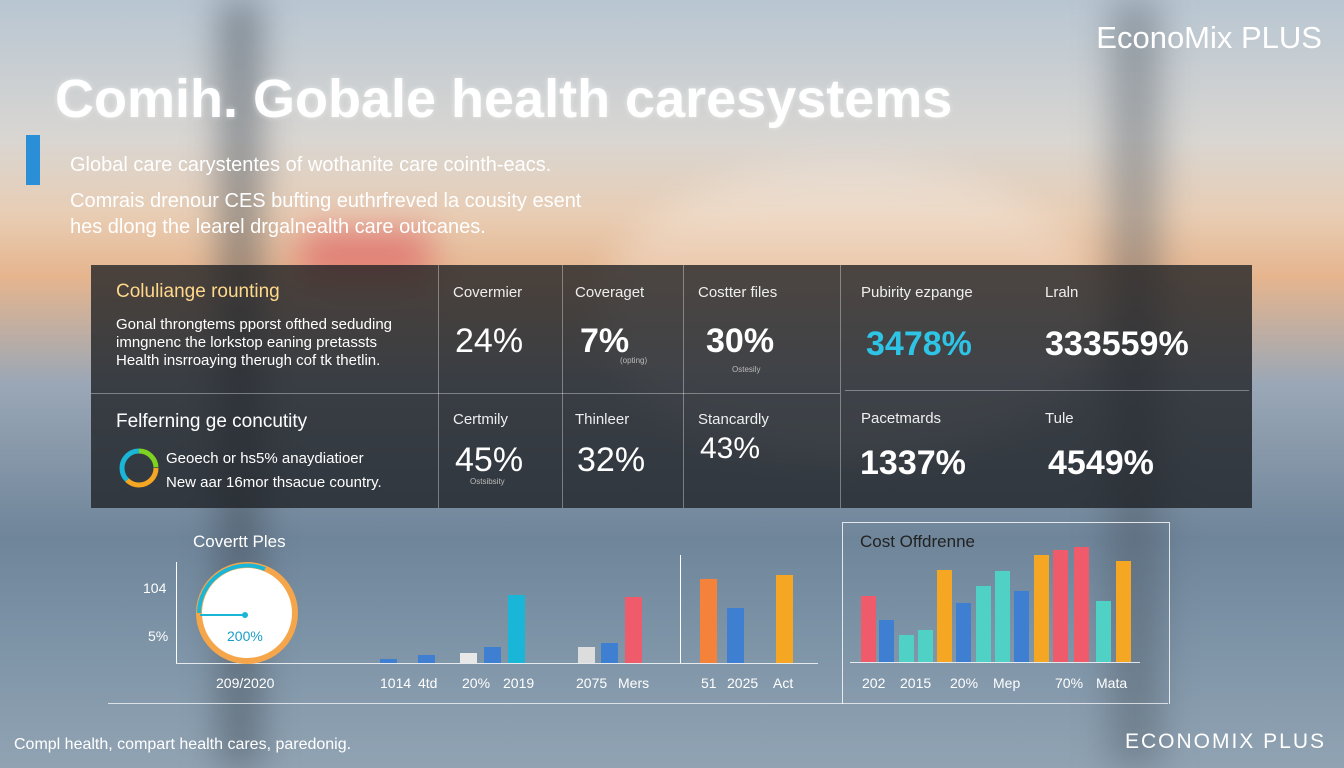  I want to click on text-line: Geoech or hs5% anaydiatioer, so click(265, 458).